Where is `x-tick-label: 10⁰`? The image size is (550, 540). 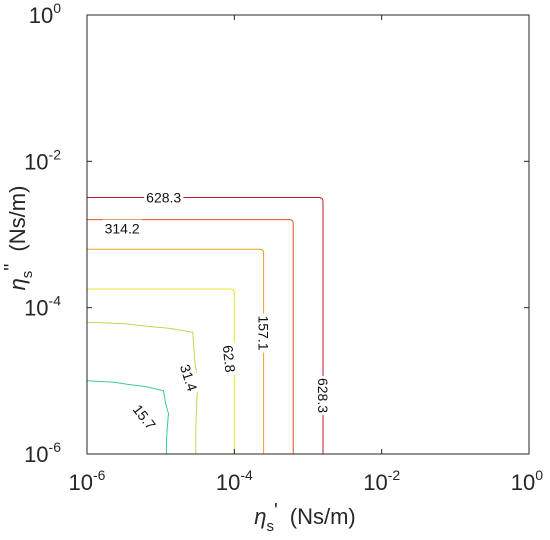 x-tick-label: 10⁰ is located at coordinates (527, 481).